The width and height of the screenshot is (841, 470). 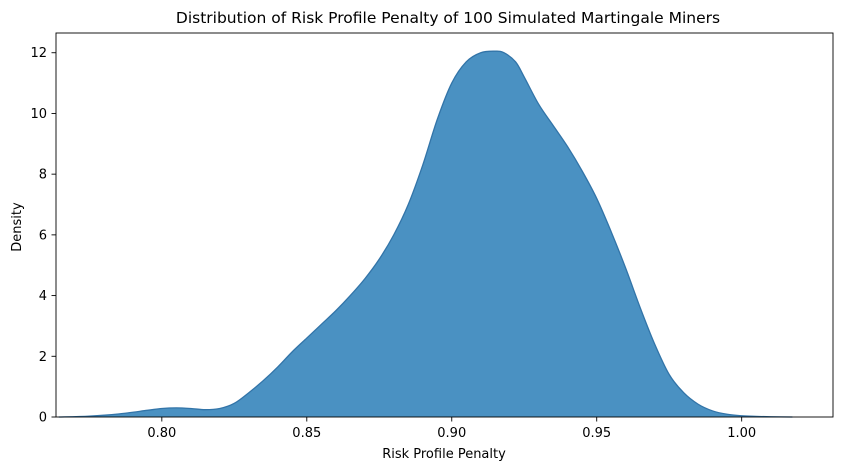 What do you see at coordinates (43, 418) in the screenshot?
I see `y-tick-label: 0` at bounding box center [43, 418].